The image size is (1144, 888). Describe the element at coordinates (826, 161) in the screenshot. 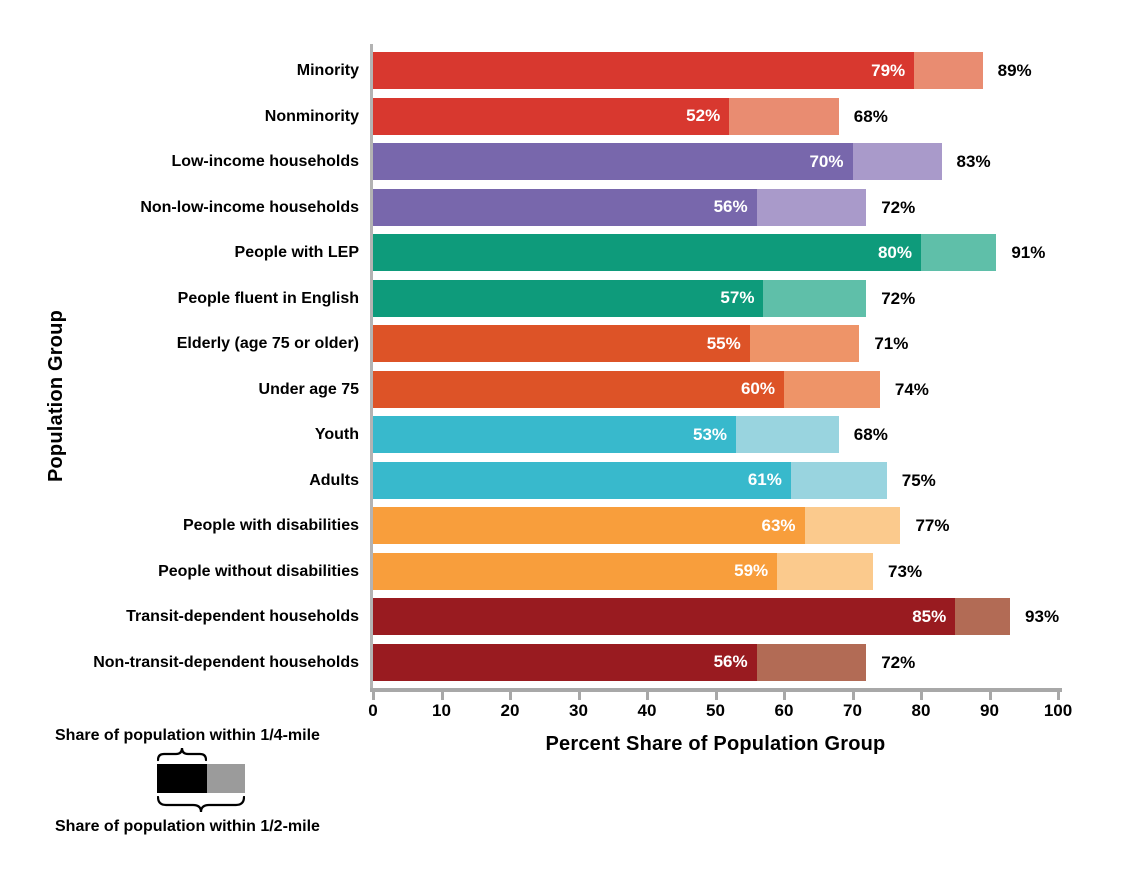

I see `quarter-value-label: 70%` at that location.